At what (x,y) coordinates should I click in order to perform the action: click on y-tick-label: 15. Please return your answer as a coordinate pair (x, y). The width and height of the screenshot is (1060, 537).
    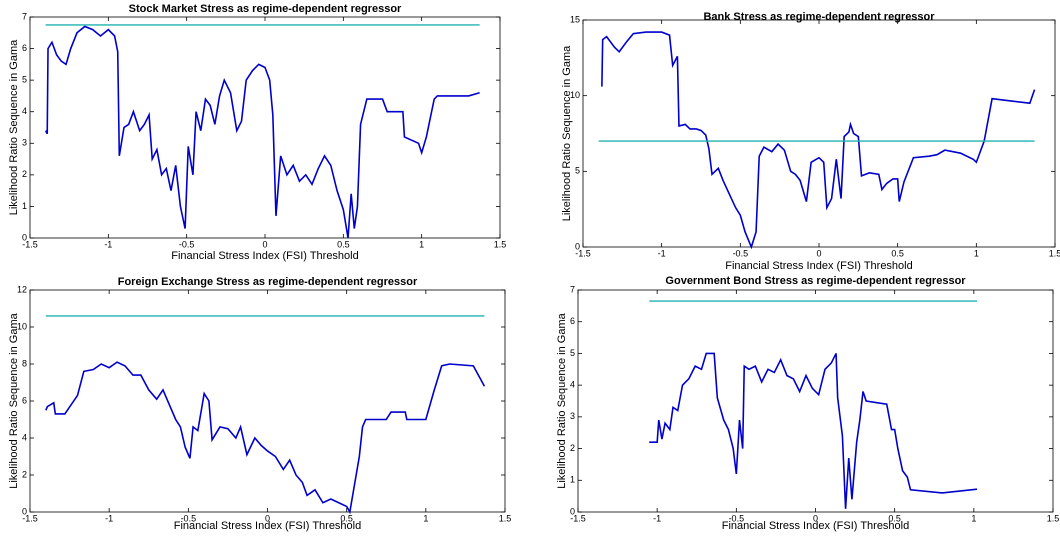
    Looking at the image, I should click on (575, 19).